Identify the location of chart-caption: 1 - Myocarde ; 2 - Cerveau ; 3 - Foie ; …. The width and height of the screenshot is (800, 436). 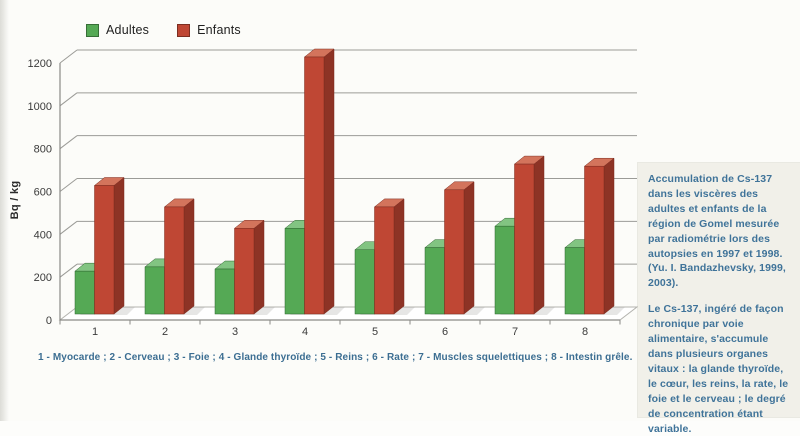
(335, 357).